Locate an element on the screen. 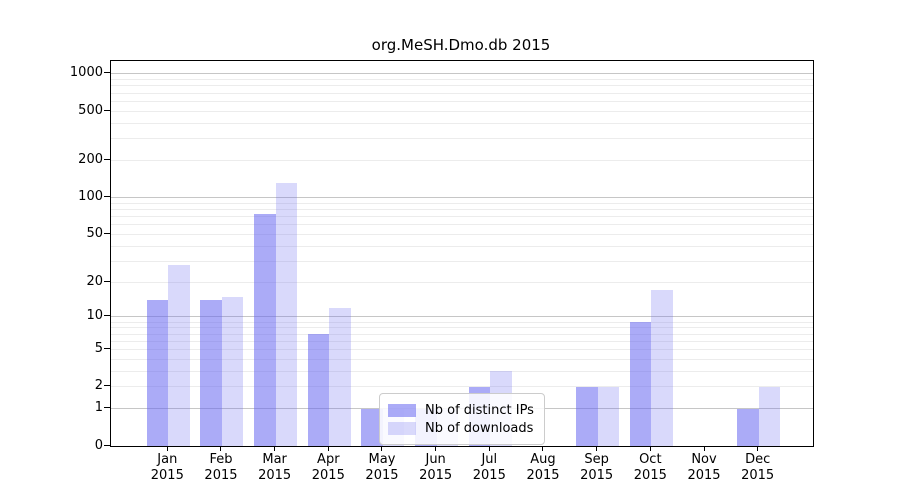 This screenshot has width=900, height=500. y-tick-label-500: 500 is located at coordinates (90, 110).